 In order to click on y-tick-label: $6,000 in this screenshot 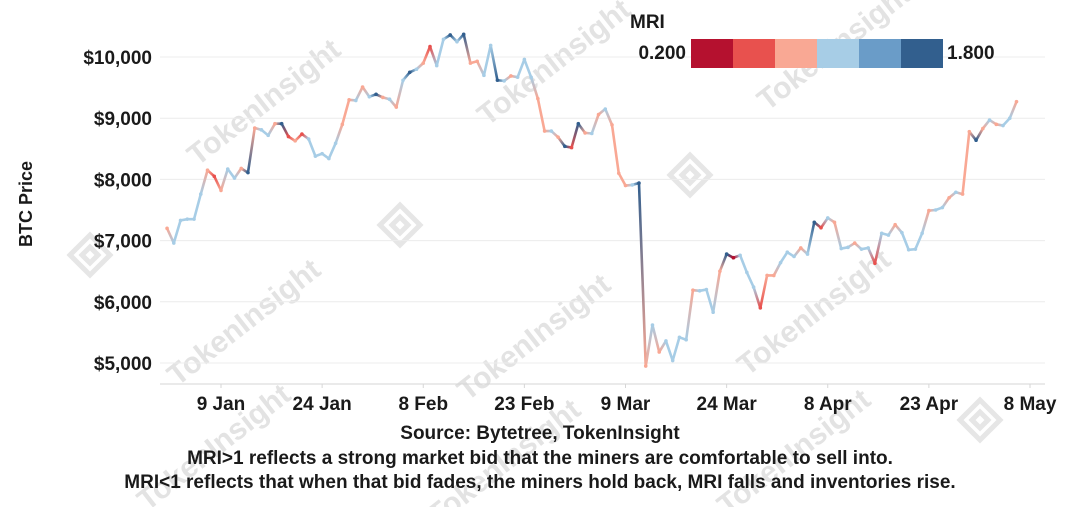, I will do `click(123, 303)`.